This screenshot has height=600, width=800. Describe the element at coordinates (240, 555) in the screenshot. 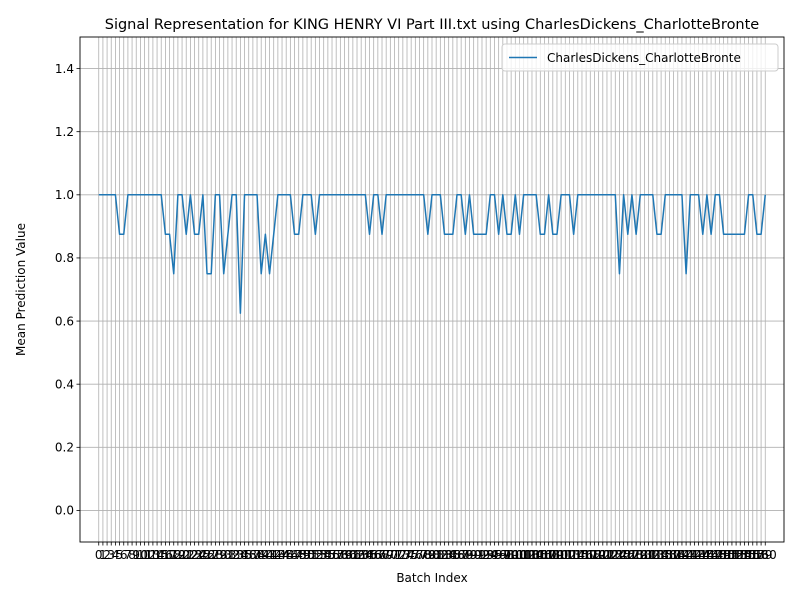

I see `x-tick-label: 34` at that location.